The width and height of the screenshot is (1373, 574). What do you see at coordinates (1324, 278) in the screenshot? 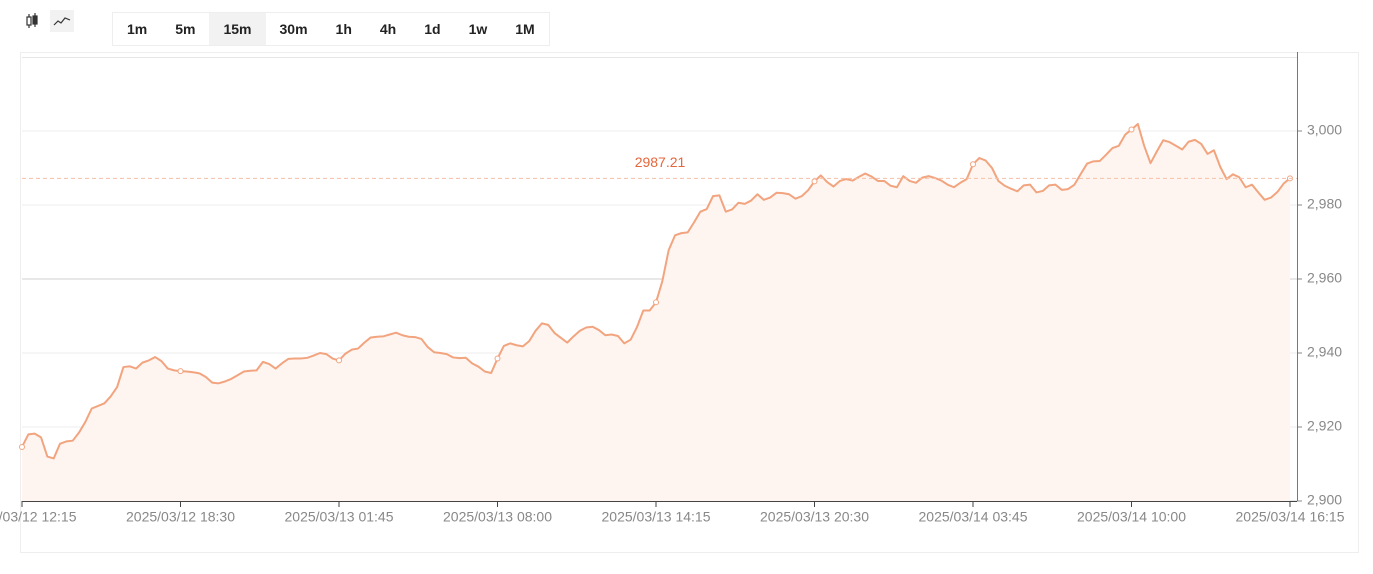
I see `y-tick-label: 2,960` at bounding box center [1324, 278].